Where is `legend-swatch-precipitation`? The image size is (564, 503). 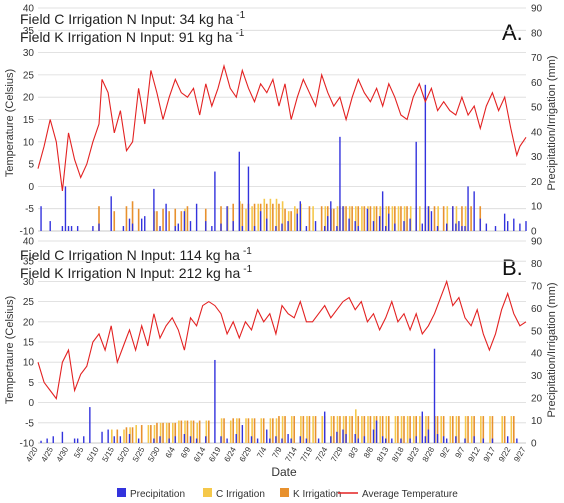
legend-swatch-precipitation is located at coordinates (121, 492).